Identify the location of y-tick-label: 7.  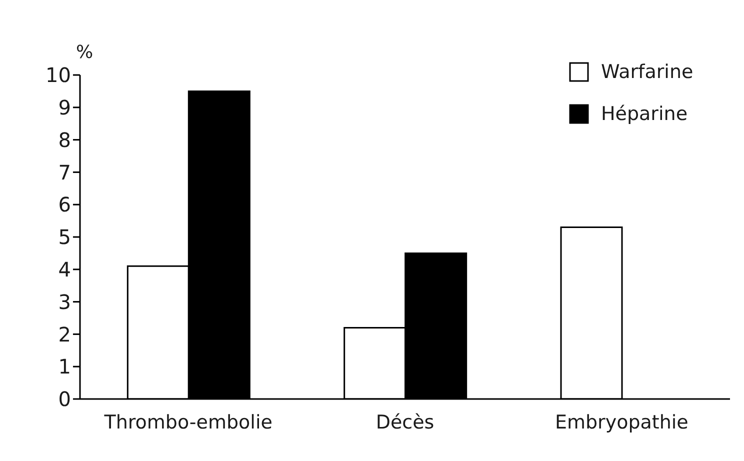
(64, 172).